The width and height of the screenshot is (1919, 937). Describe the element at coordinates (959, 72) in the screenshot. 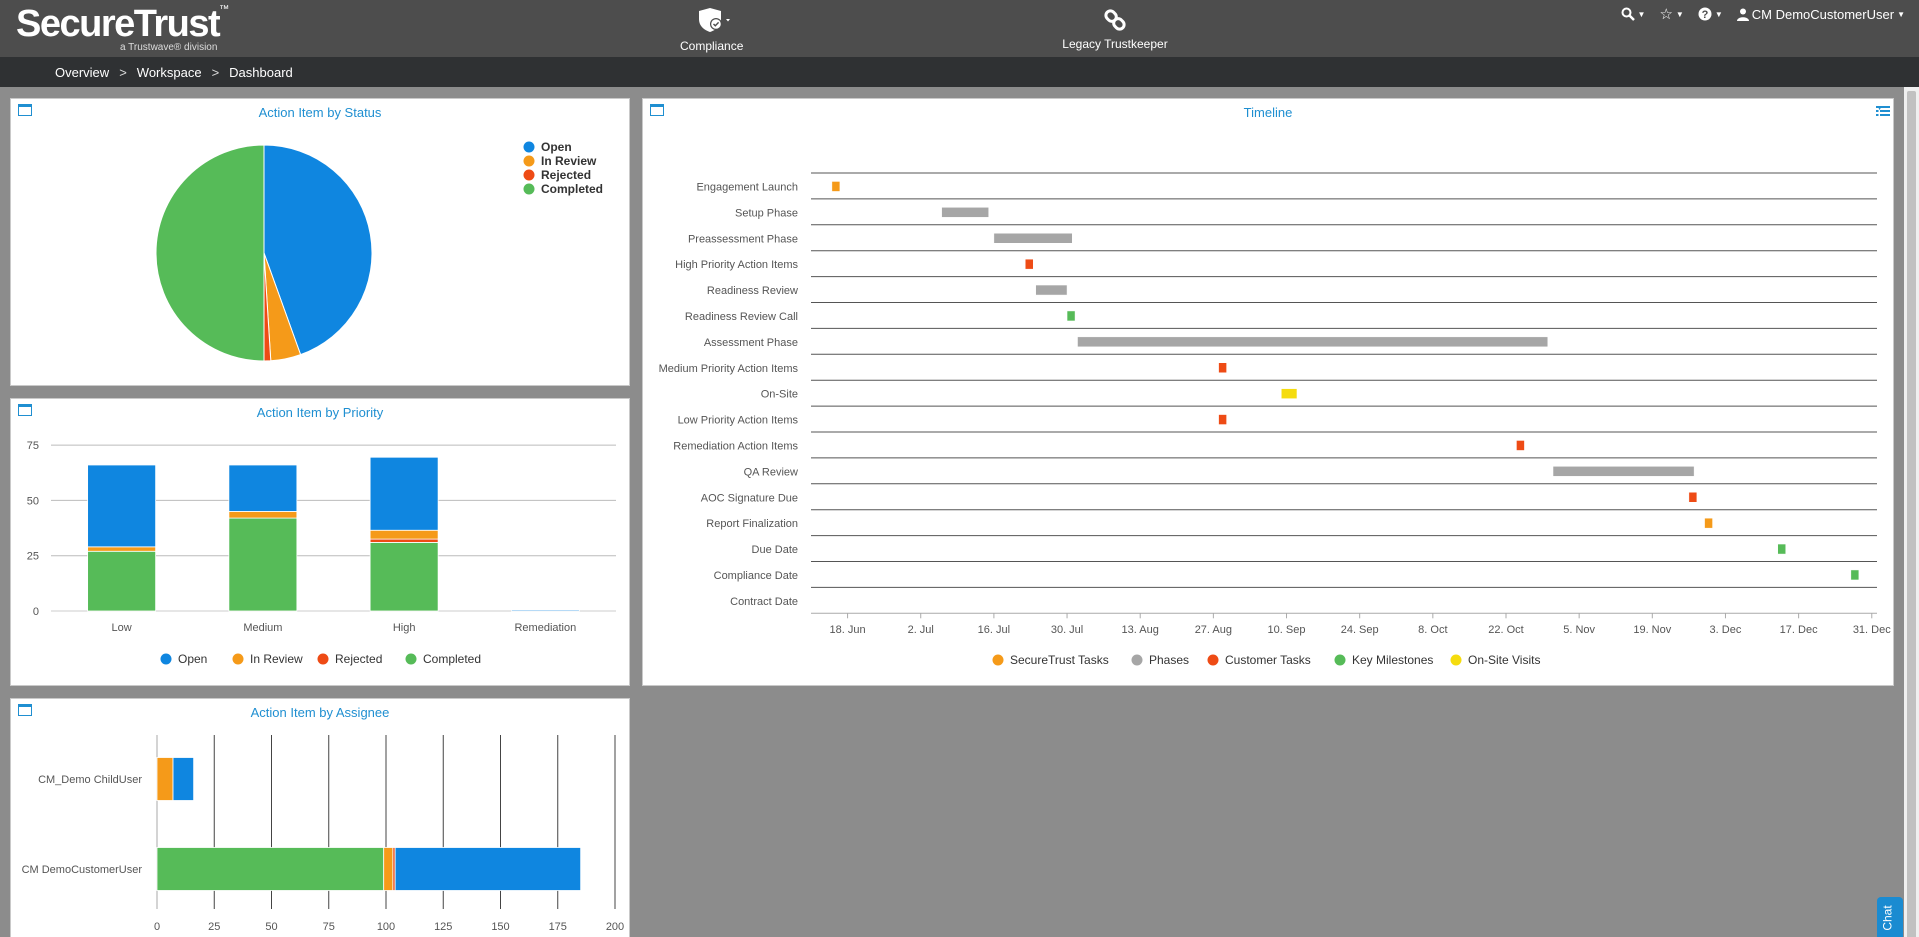

I see `breadcrumb: Overview > Workspace > Dashboard` at that location.